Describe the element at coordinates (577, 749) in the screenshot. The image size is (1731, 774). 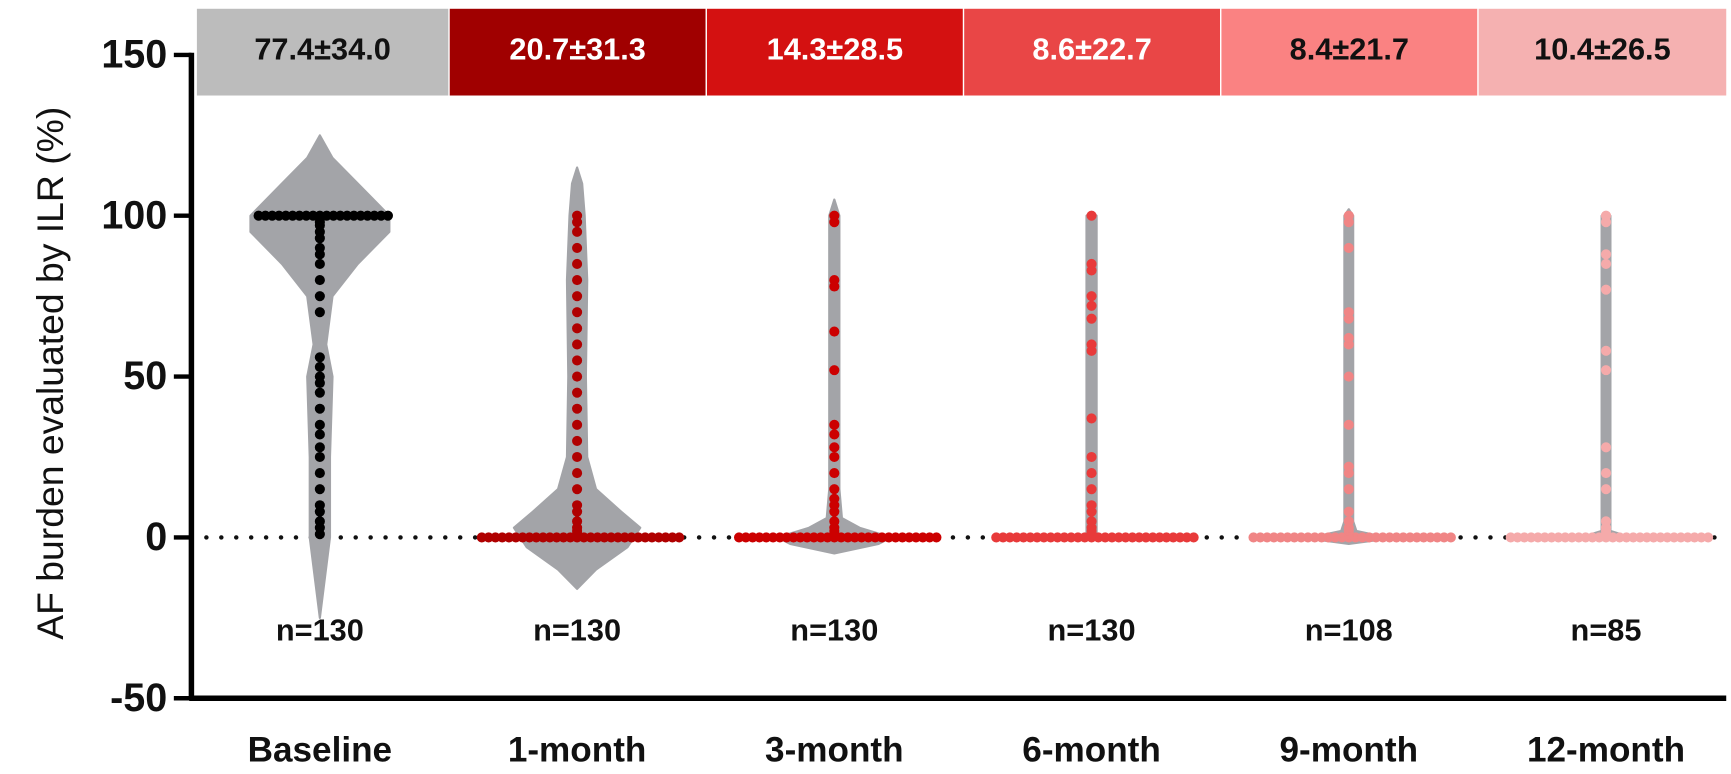
I see `x-tick-label: 1-month` at that location.